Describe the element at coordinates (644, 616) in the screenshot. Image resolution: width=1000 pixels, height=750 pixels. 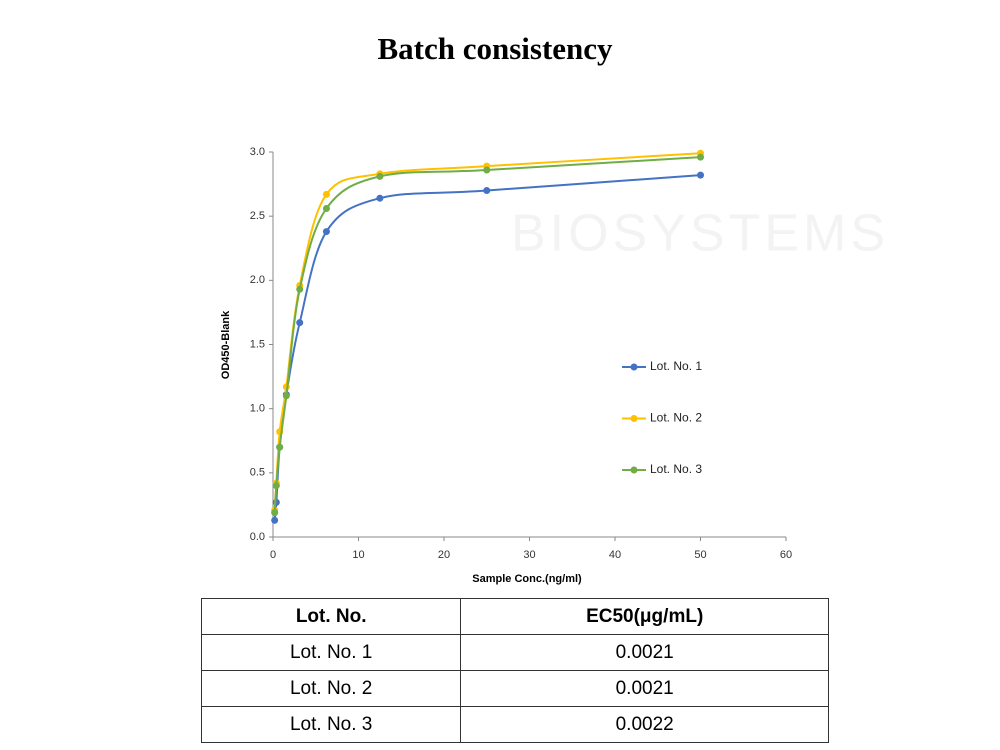
I see `header-cell: EC50(μg/mL)` at that location.